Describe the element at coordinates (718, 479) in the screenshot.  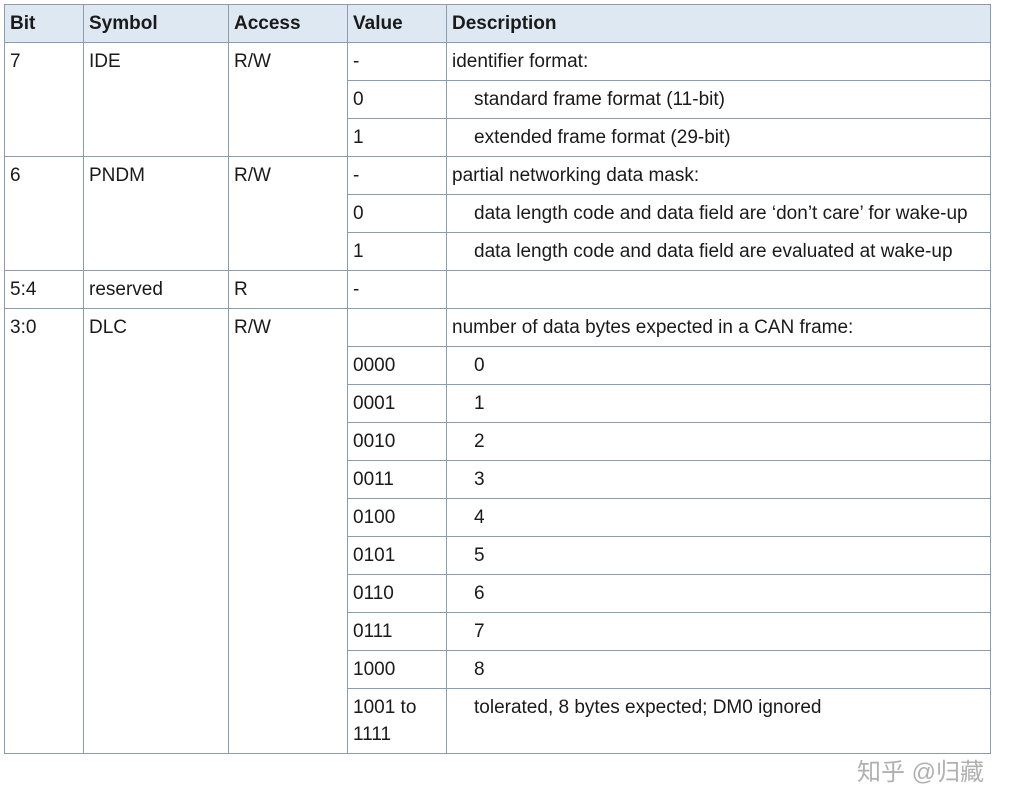
I see `description-cell: 3` at that location.